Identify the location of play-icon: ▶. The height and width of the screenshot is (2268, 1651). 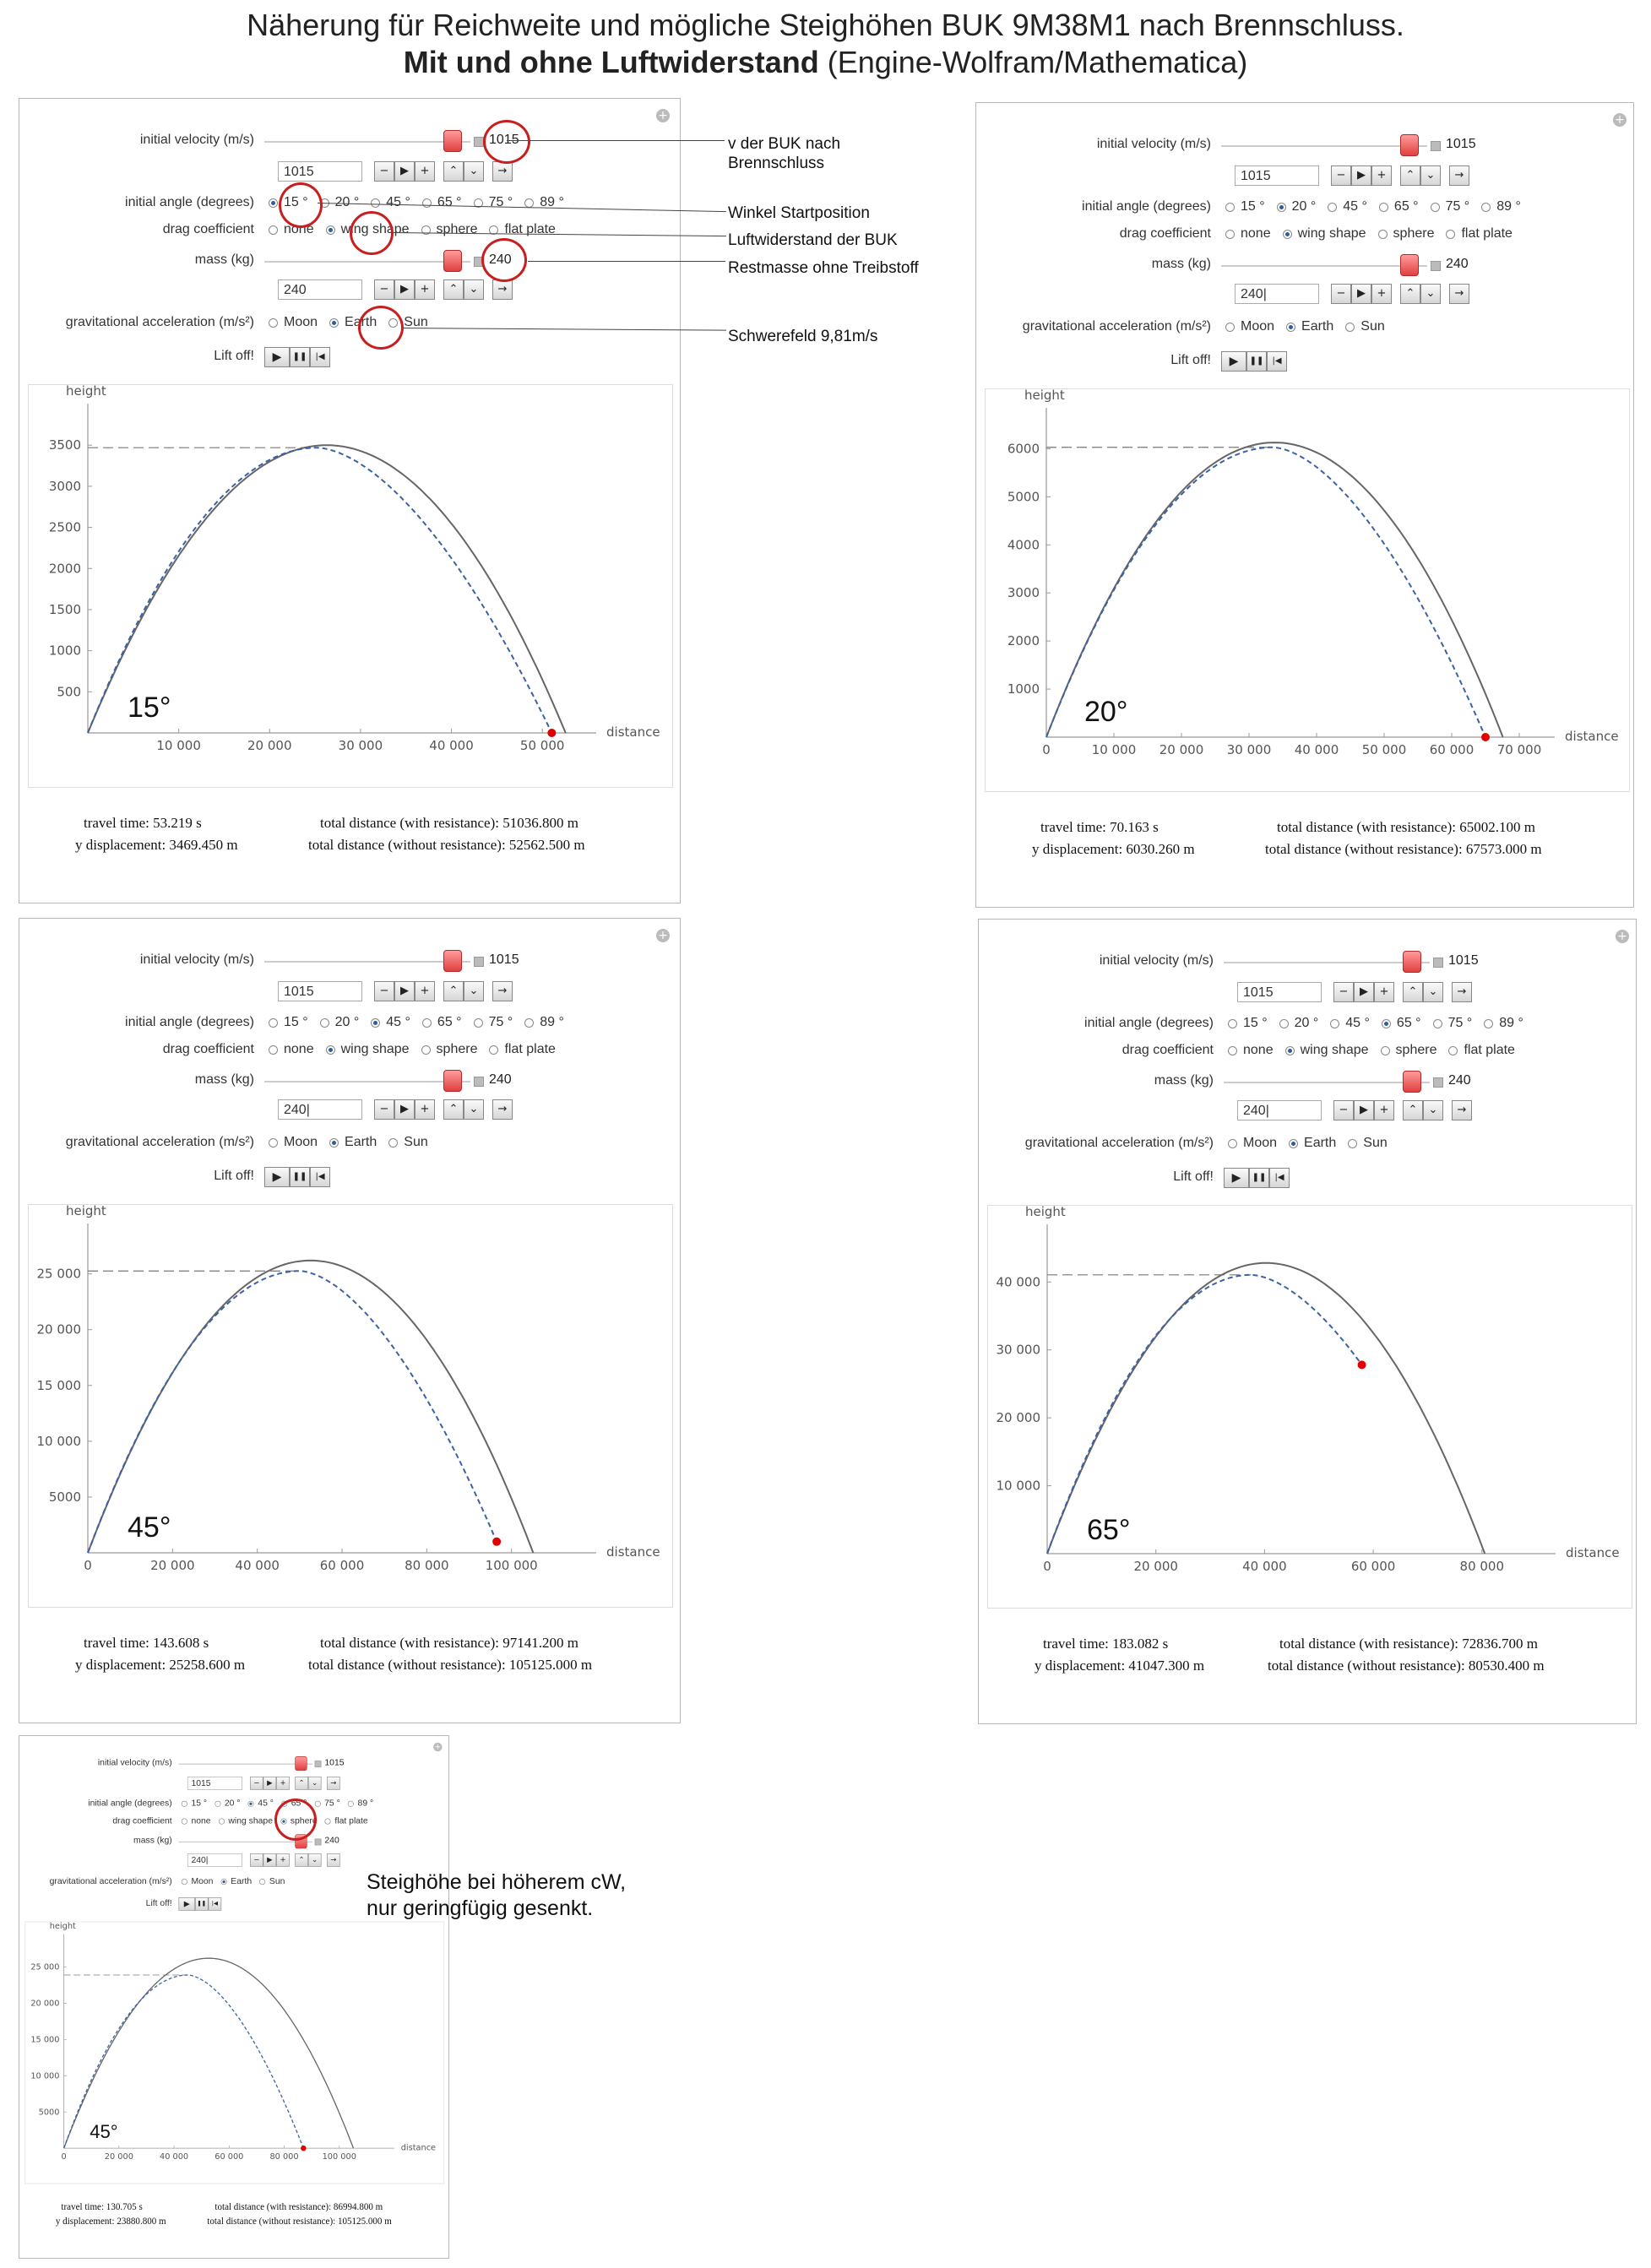
(1236, 1178).